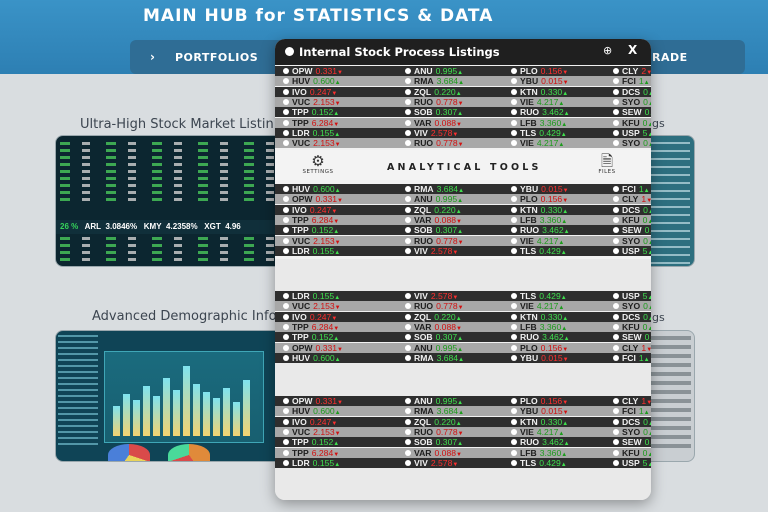 The image size is (768, 512). What do you see at coordinates (607, 161) in the screenshot?
I see `file-icon: 🗎` at bounding box center [607, 161].